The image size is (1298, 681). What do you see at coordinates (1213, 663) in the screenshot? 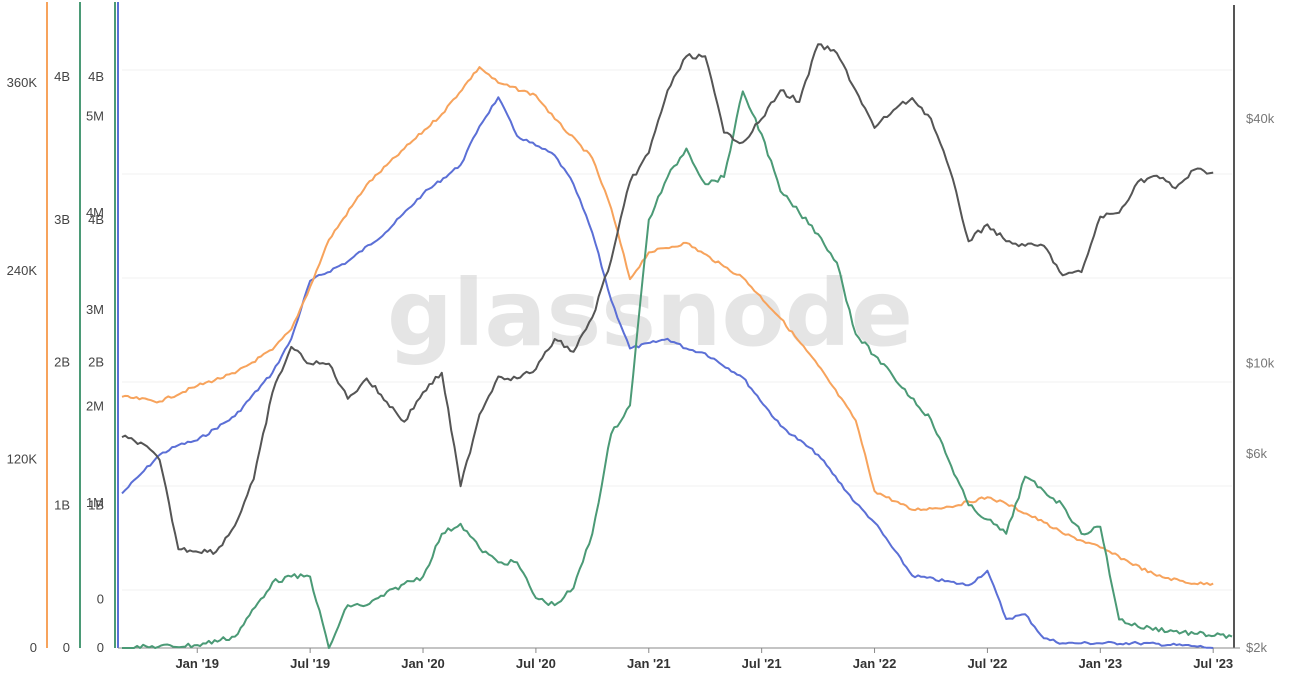
I see `x-tick-label: Jul '23` at bounding box center [1213, 663].